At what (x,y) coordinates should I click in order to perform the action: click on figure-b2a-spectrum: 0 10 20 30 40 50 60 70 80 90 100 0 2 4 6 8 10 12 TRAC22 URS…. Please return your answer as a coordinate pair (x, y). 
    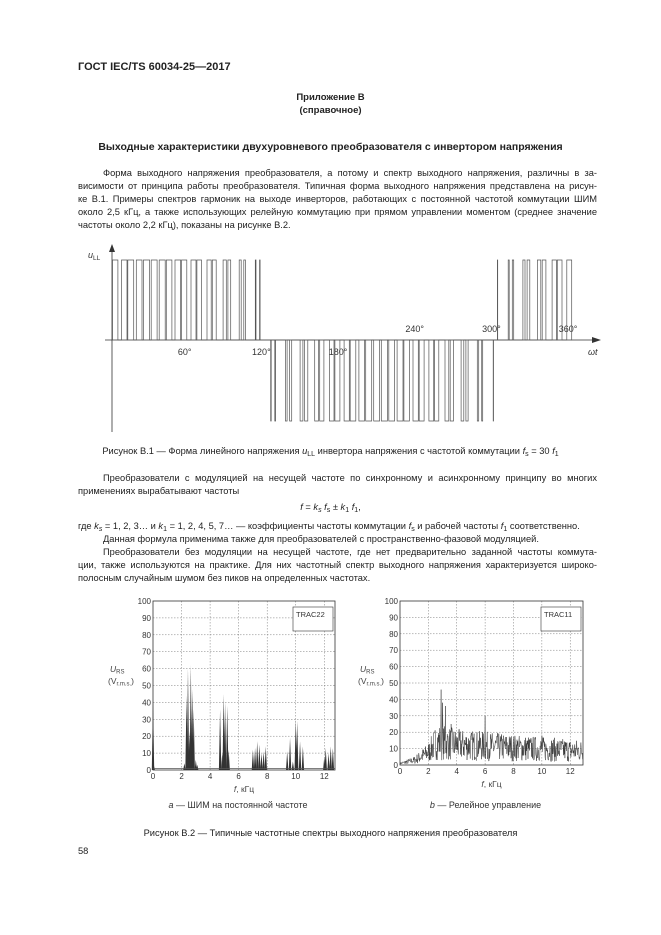
    Looking at the image, I should click on (222, 703).